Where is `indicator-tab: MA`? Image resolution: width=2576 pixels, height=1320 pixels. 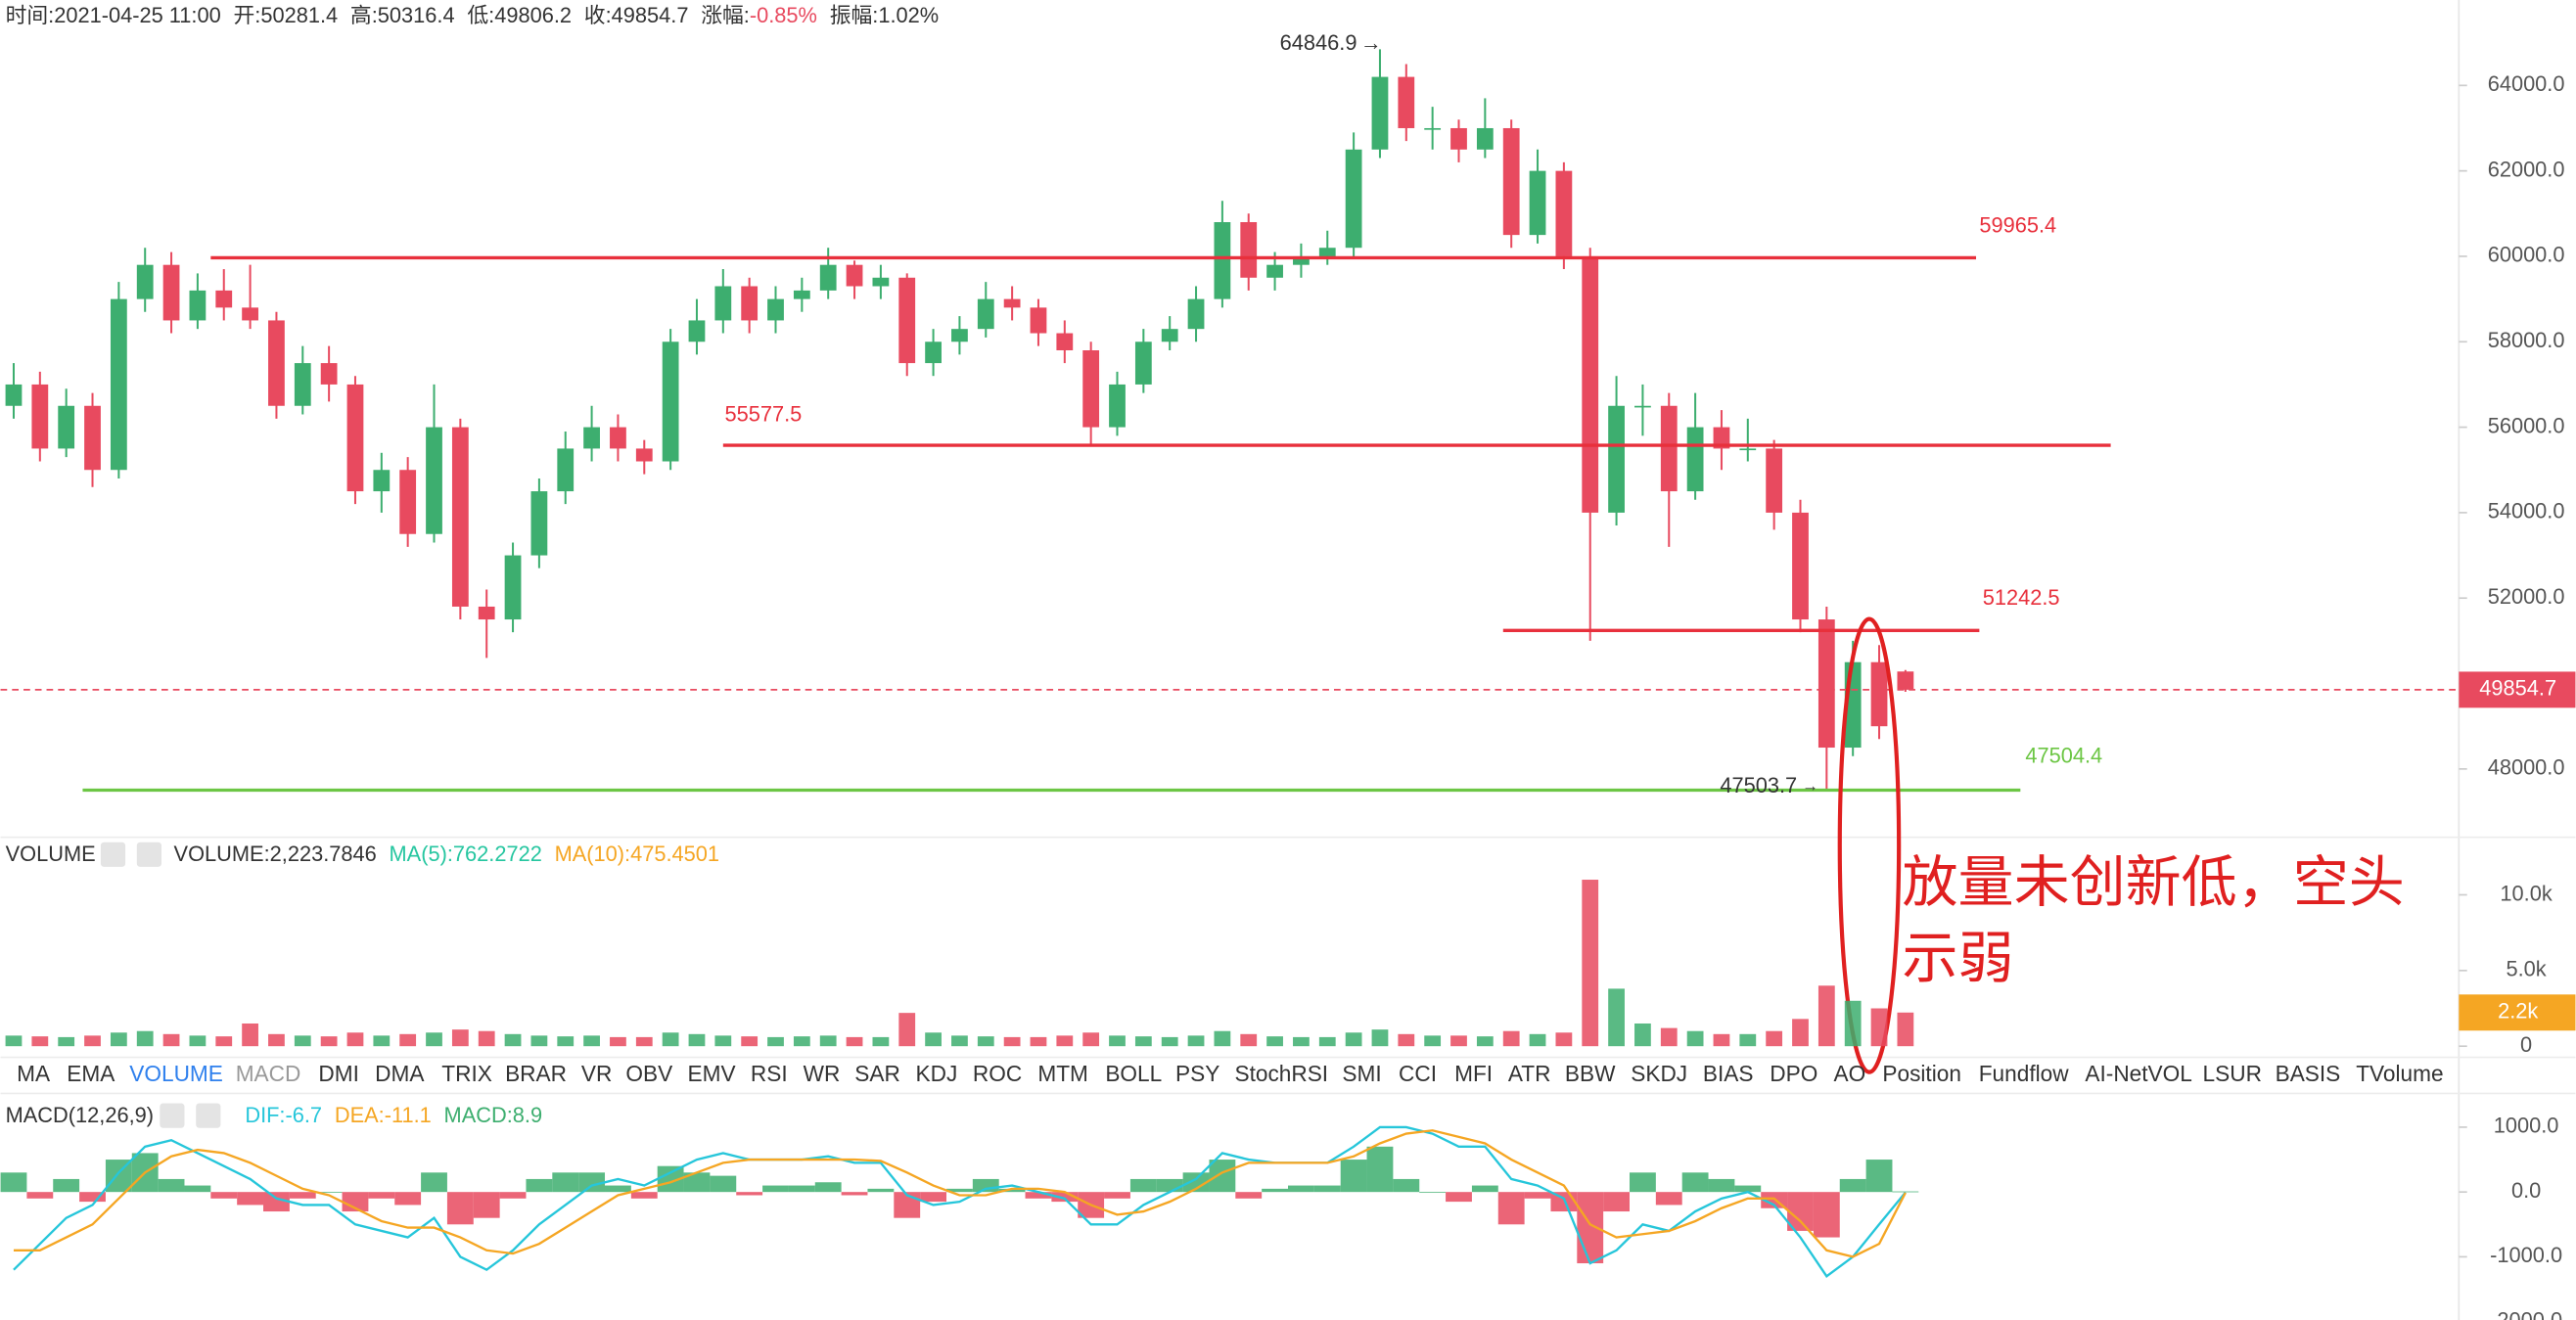
indicator-tab: MA is located at coordinates (34, 1074).